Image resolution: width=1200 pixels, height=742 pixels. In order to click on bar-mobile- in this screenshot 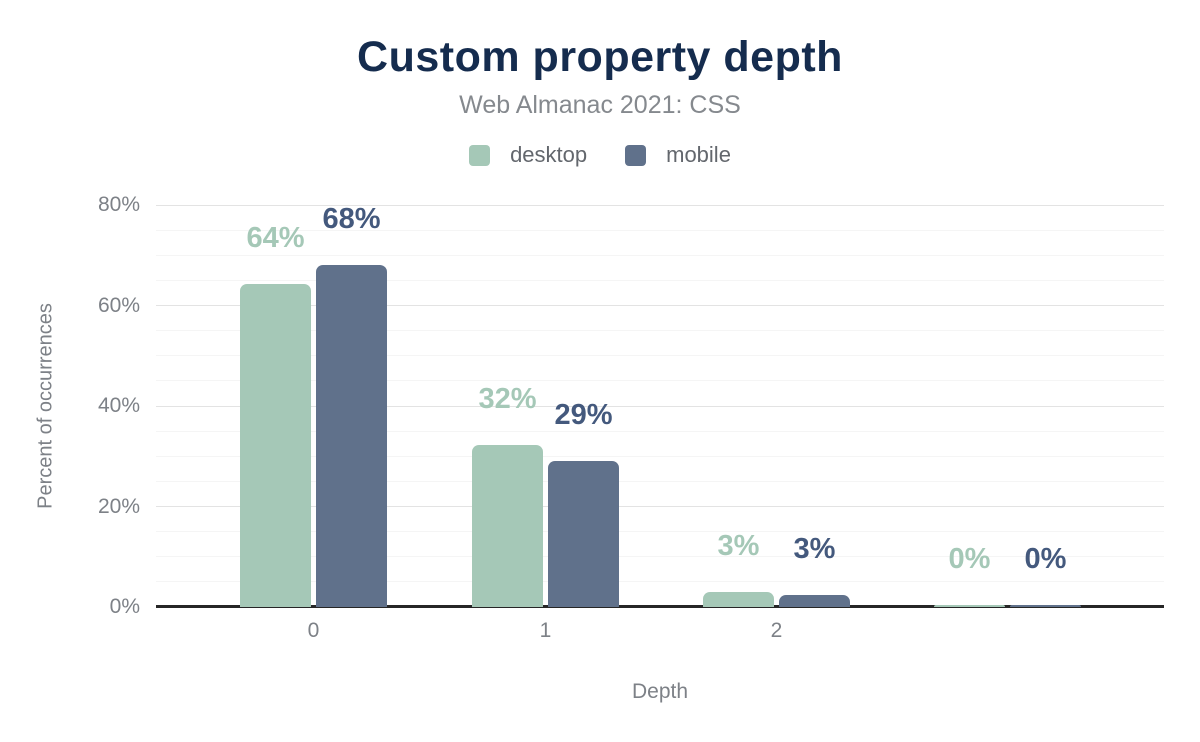, I will do `click(1045, 605)`.